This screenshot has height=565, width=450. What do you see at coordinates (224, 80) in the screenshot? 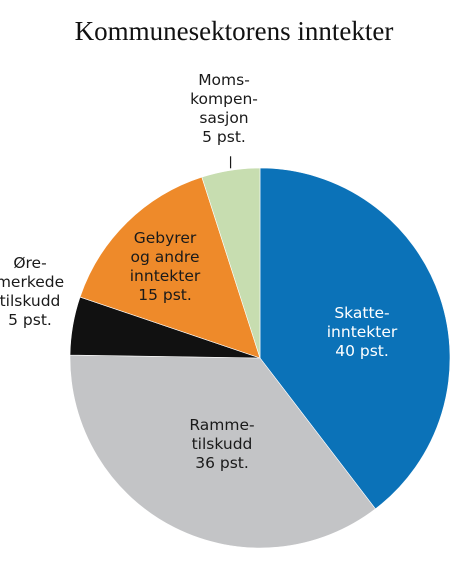
I see `slice-label-line: Moms-` at bounding box center [224, 80].